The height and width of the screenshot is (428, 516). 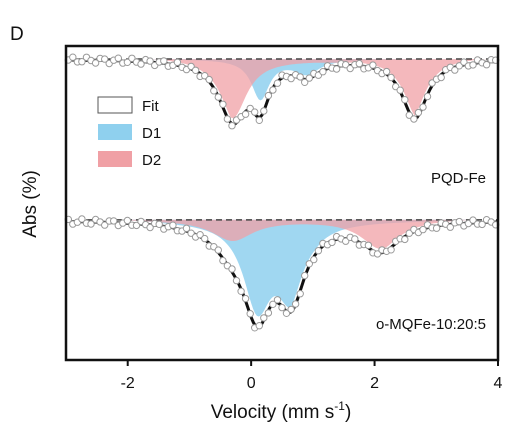 What do you see at coordinates (150, 106) in the screenshot?
I see `legend-label-fit: Fit` at bounding box center [150, 106].